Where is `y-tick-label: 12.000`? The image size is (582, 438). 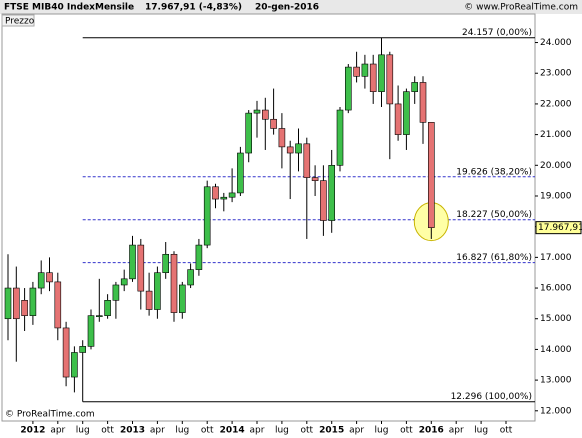
y-tick-label: 12.000 is located at coordinates (556, 411).